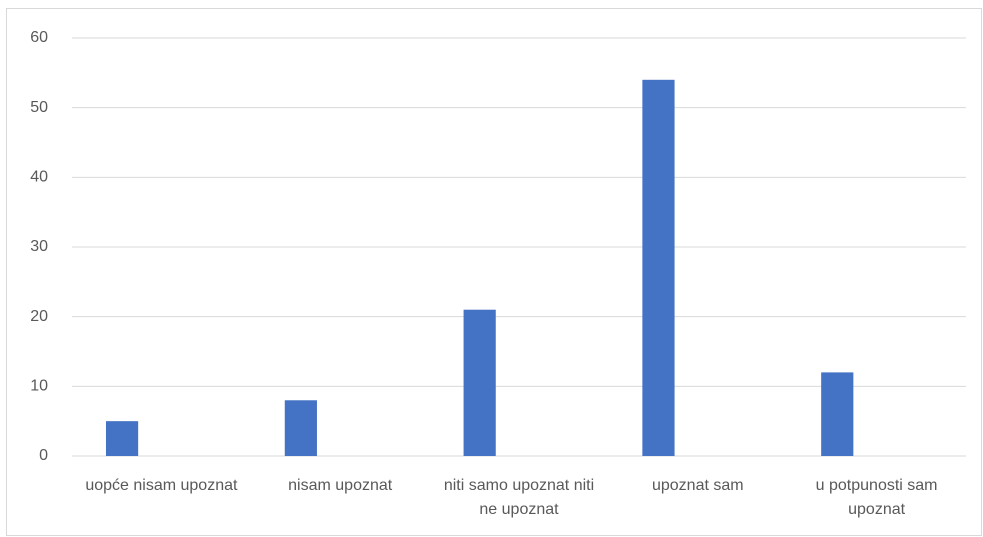 The image size is (983, 537). Describe the element at coordinates (340, 485) in the screenshot. I see `x-tick-label: nisam upoznat` at that location.